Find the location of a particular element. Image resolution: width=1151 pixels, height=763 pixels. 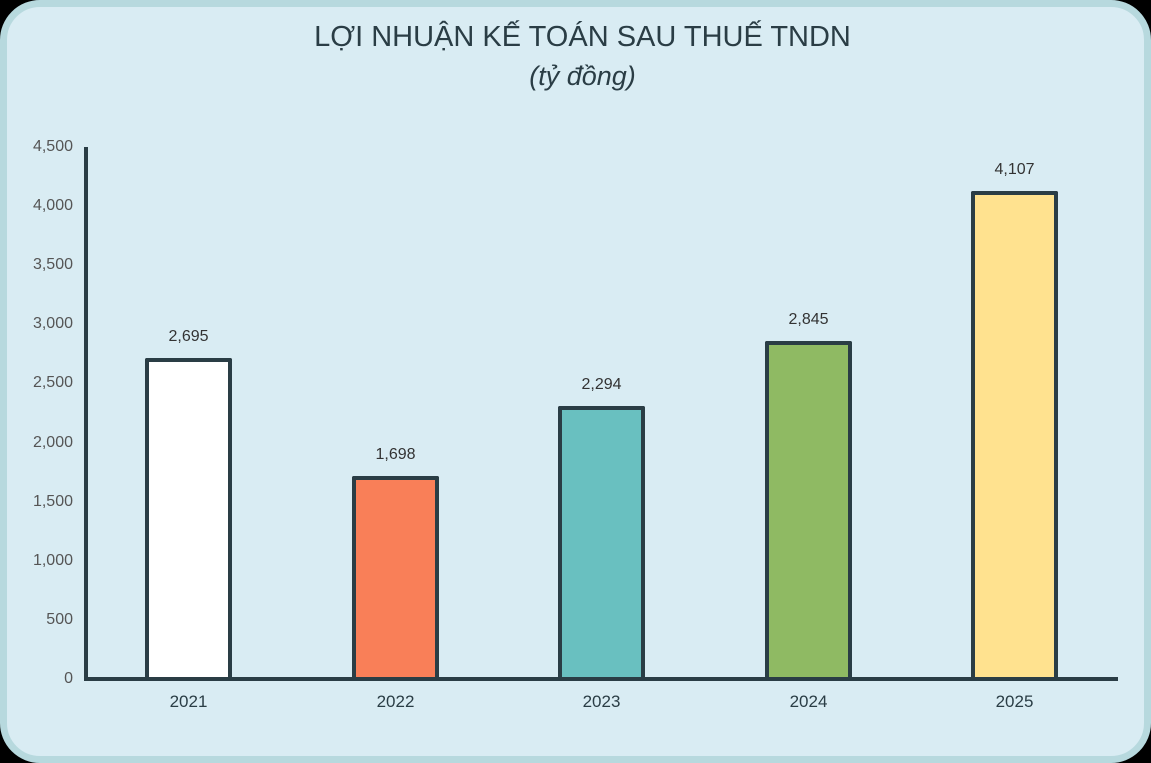

x-tick-label: 2023 is located at coordinates (601, 701).